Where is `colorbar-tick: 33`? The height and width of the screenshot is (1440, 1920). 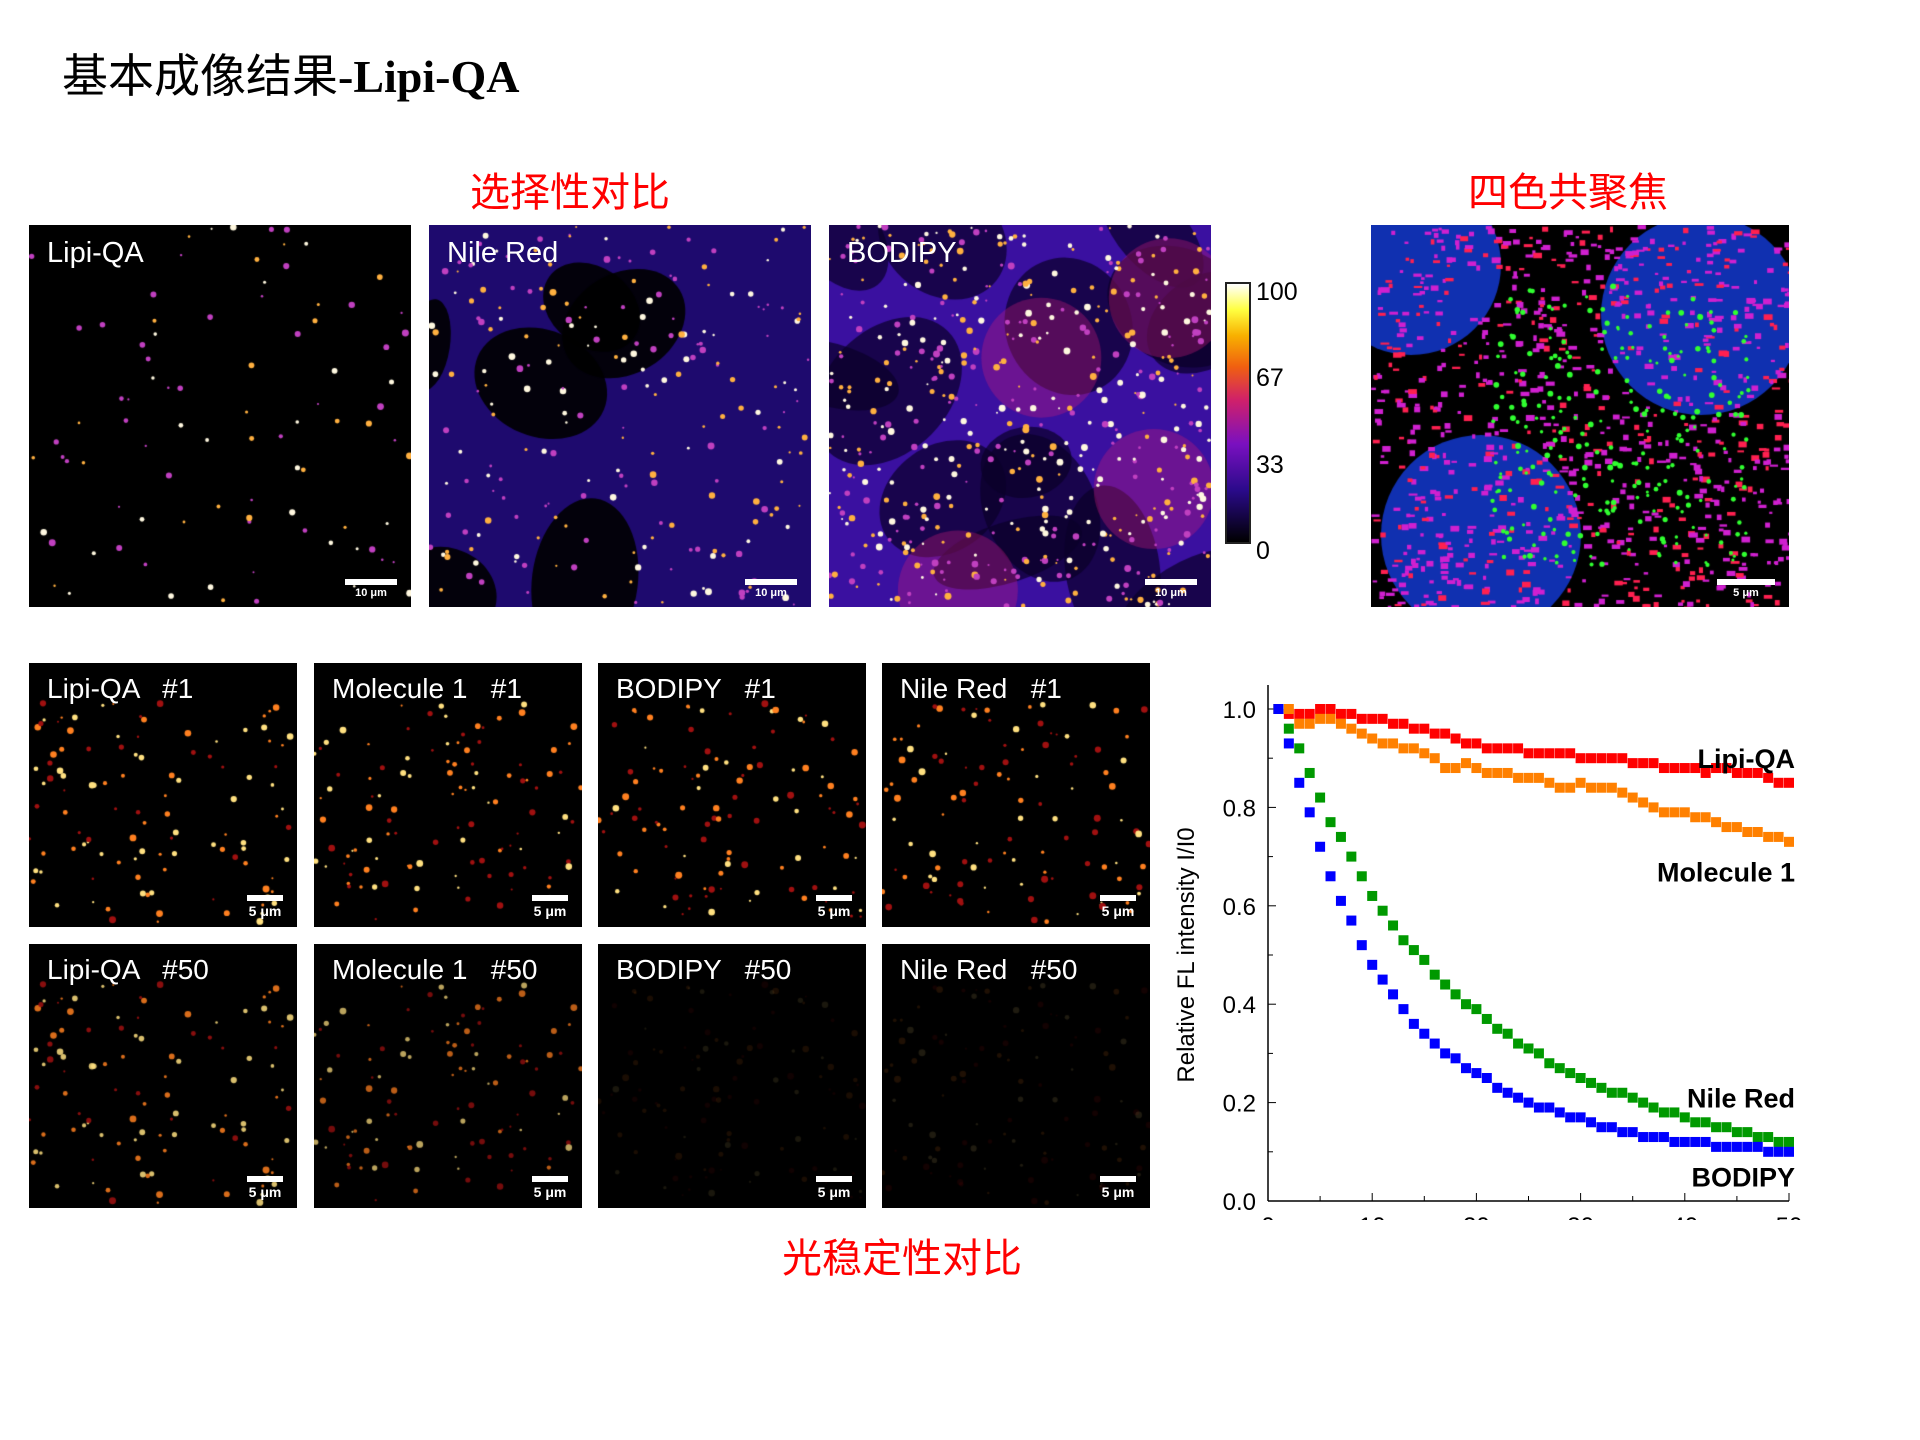
colorbar-tick: 33 is located at coordinates (1270, 465).